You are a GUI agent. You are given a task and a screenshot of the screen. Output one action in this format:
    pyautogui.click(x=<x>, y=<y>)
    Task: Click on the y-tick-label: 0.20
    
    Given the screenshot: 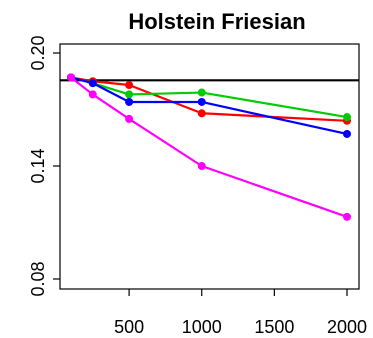 What is the action you would take?
    pyautogui.click(x=38, y=52)
    